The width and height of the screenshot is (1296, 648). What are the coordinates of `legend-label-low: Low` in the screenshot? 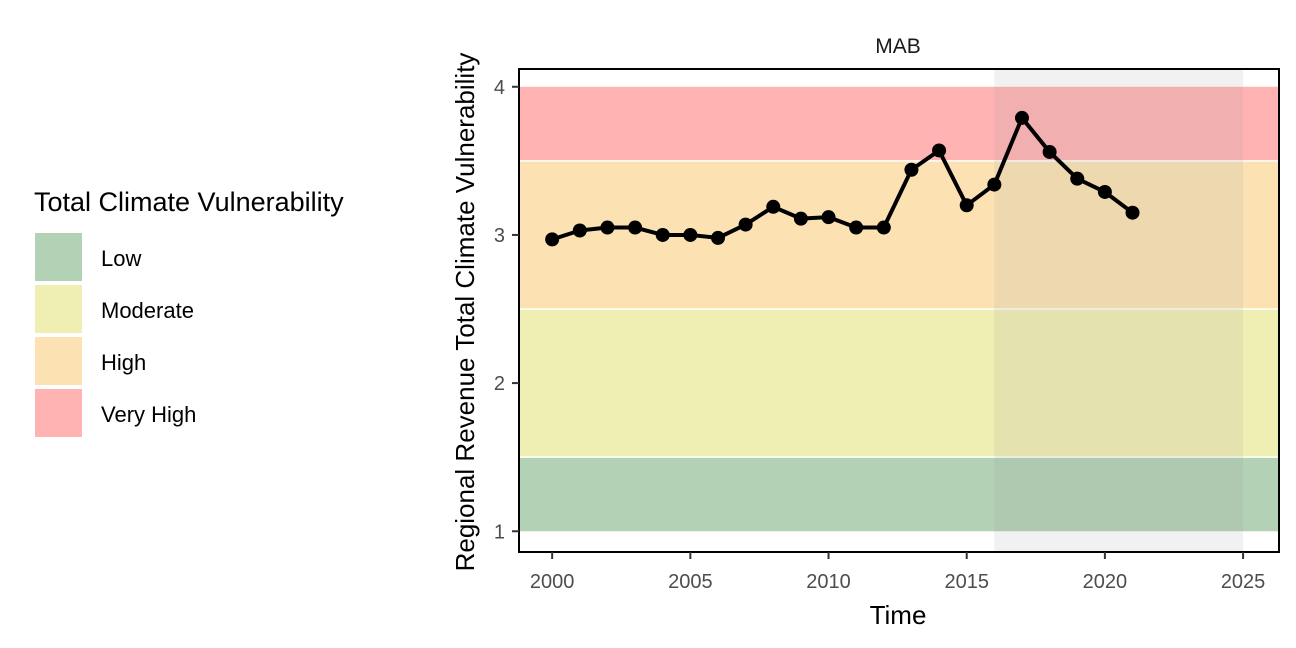 It's located at (121, 258).